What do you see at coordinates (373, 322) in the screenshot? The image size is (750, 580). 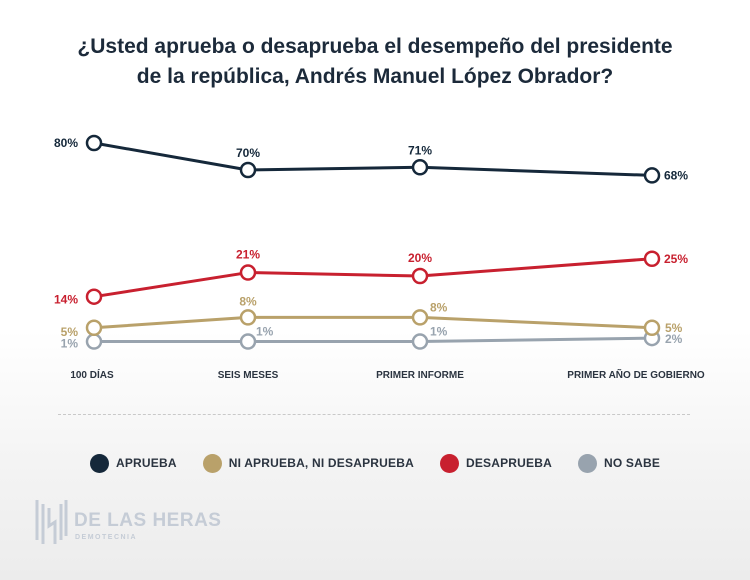 I see `series-line-ni-aprueba-ni-desaprueba` at bounding box center [373, 322].